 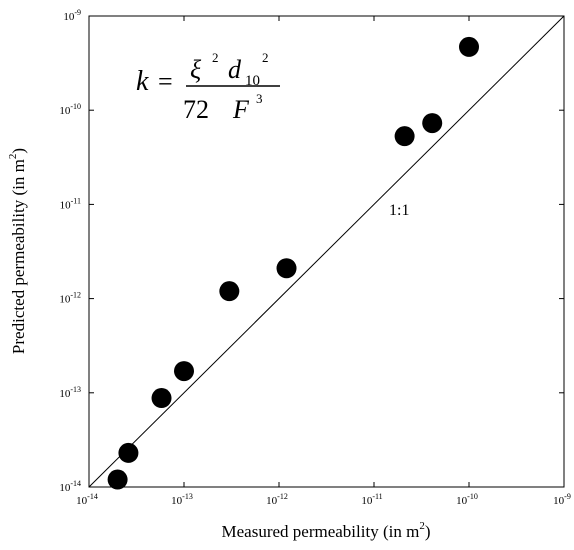 I want to click on y-tick-label: 10-12, so click(x=70, y=298).